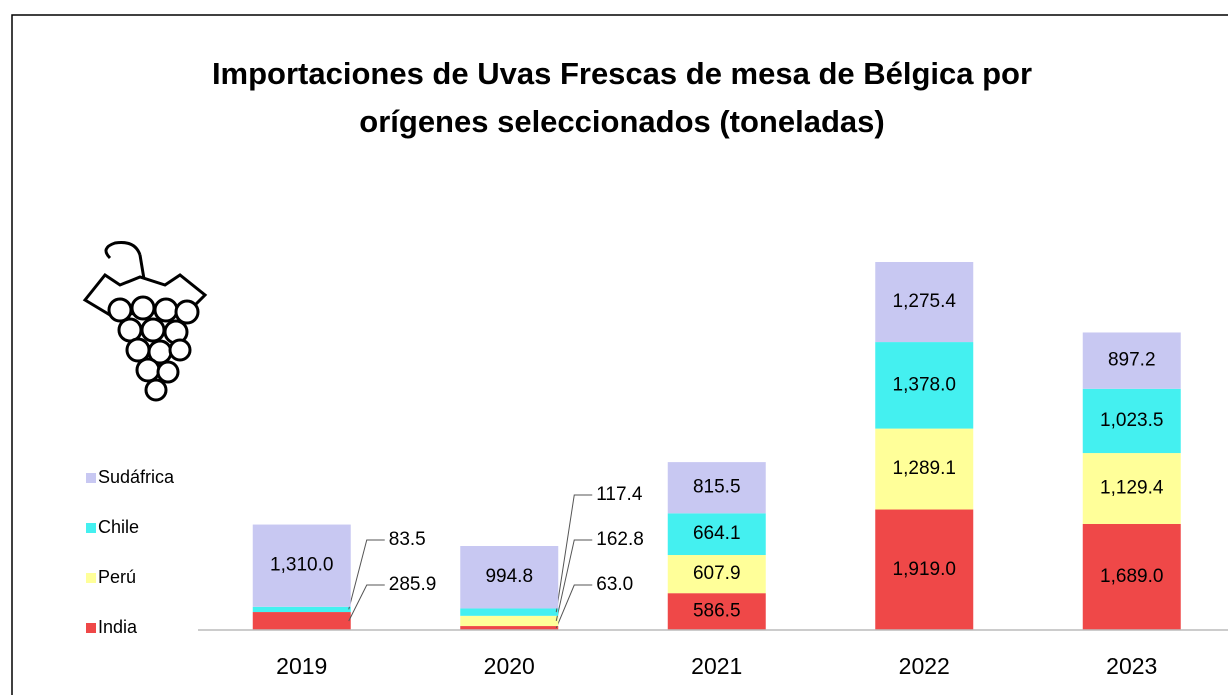  What do you see at coordinates (145, 321) in the screenshot?
I see `grape-icon` at bounding box center [145, 321].